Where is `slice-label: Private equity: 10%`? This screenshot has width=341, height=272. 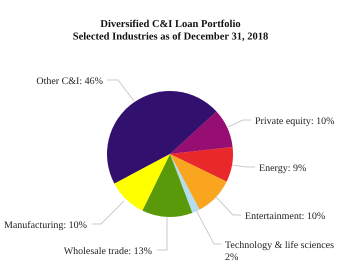
slice-label: Private equity: 10% is located at coordinates (294, 121).